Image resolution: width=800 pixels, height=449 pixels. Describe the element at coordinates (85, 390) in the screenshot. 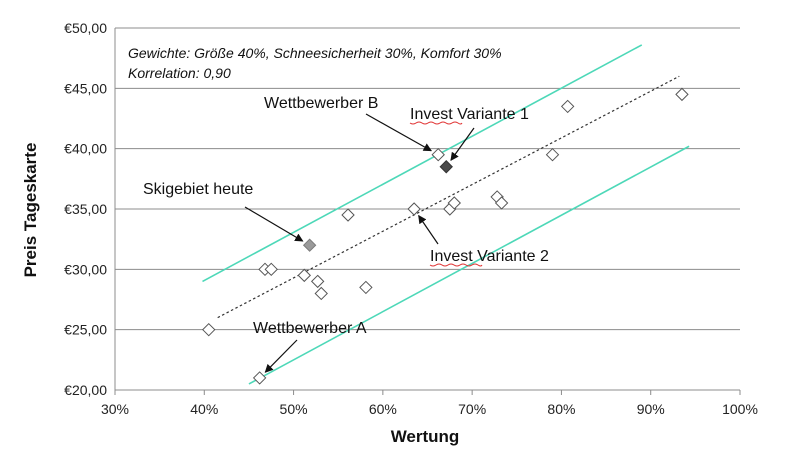

I see `y-tick-label: €20,00` at that location.